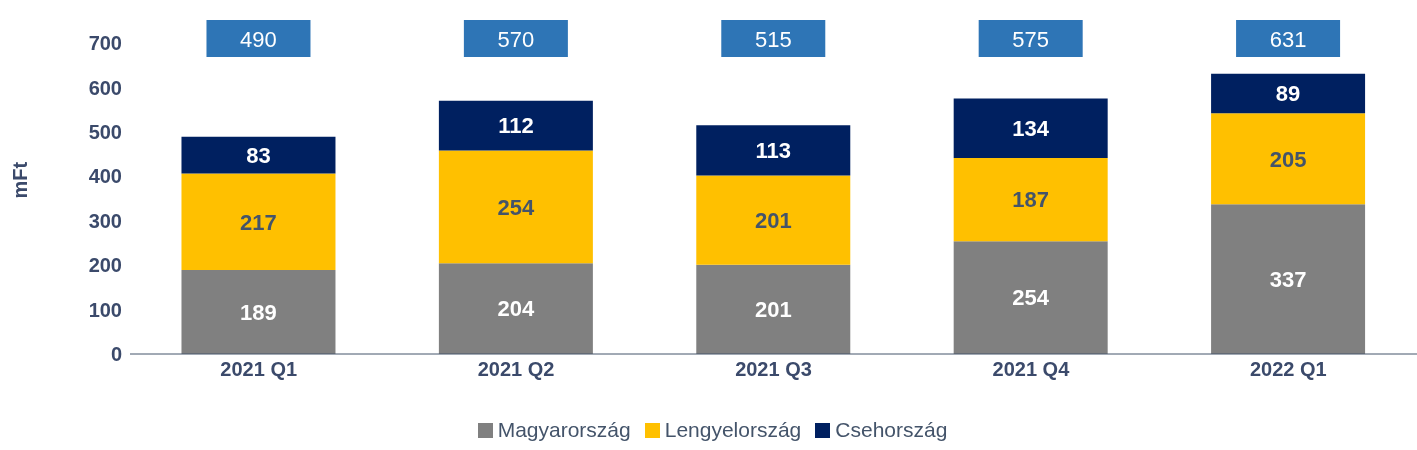  What do you see at coordinates (105, 43) in the screenshot?
I see `y-tick-label: 700` at bounding box center [105, 43].